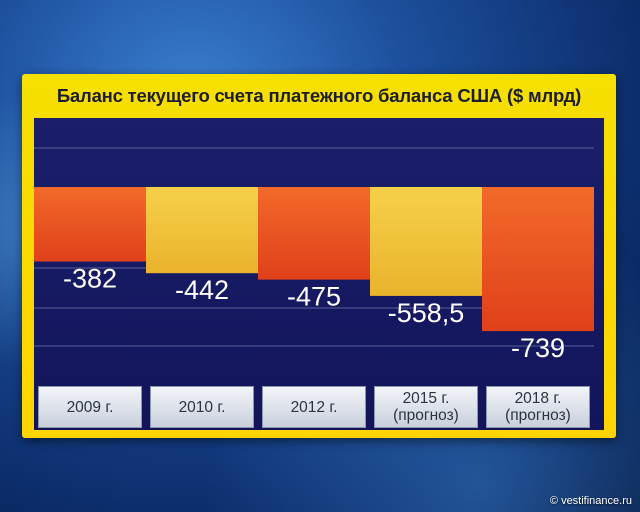 The width and height of the screenshot is (640, 512). What do you see at coordinates (590, 501) in the screenshot?
I see `watermark: © vestifinance.ru` at bounding box center [590, 501].